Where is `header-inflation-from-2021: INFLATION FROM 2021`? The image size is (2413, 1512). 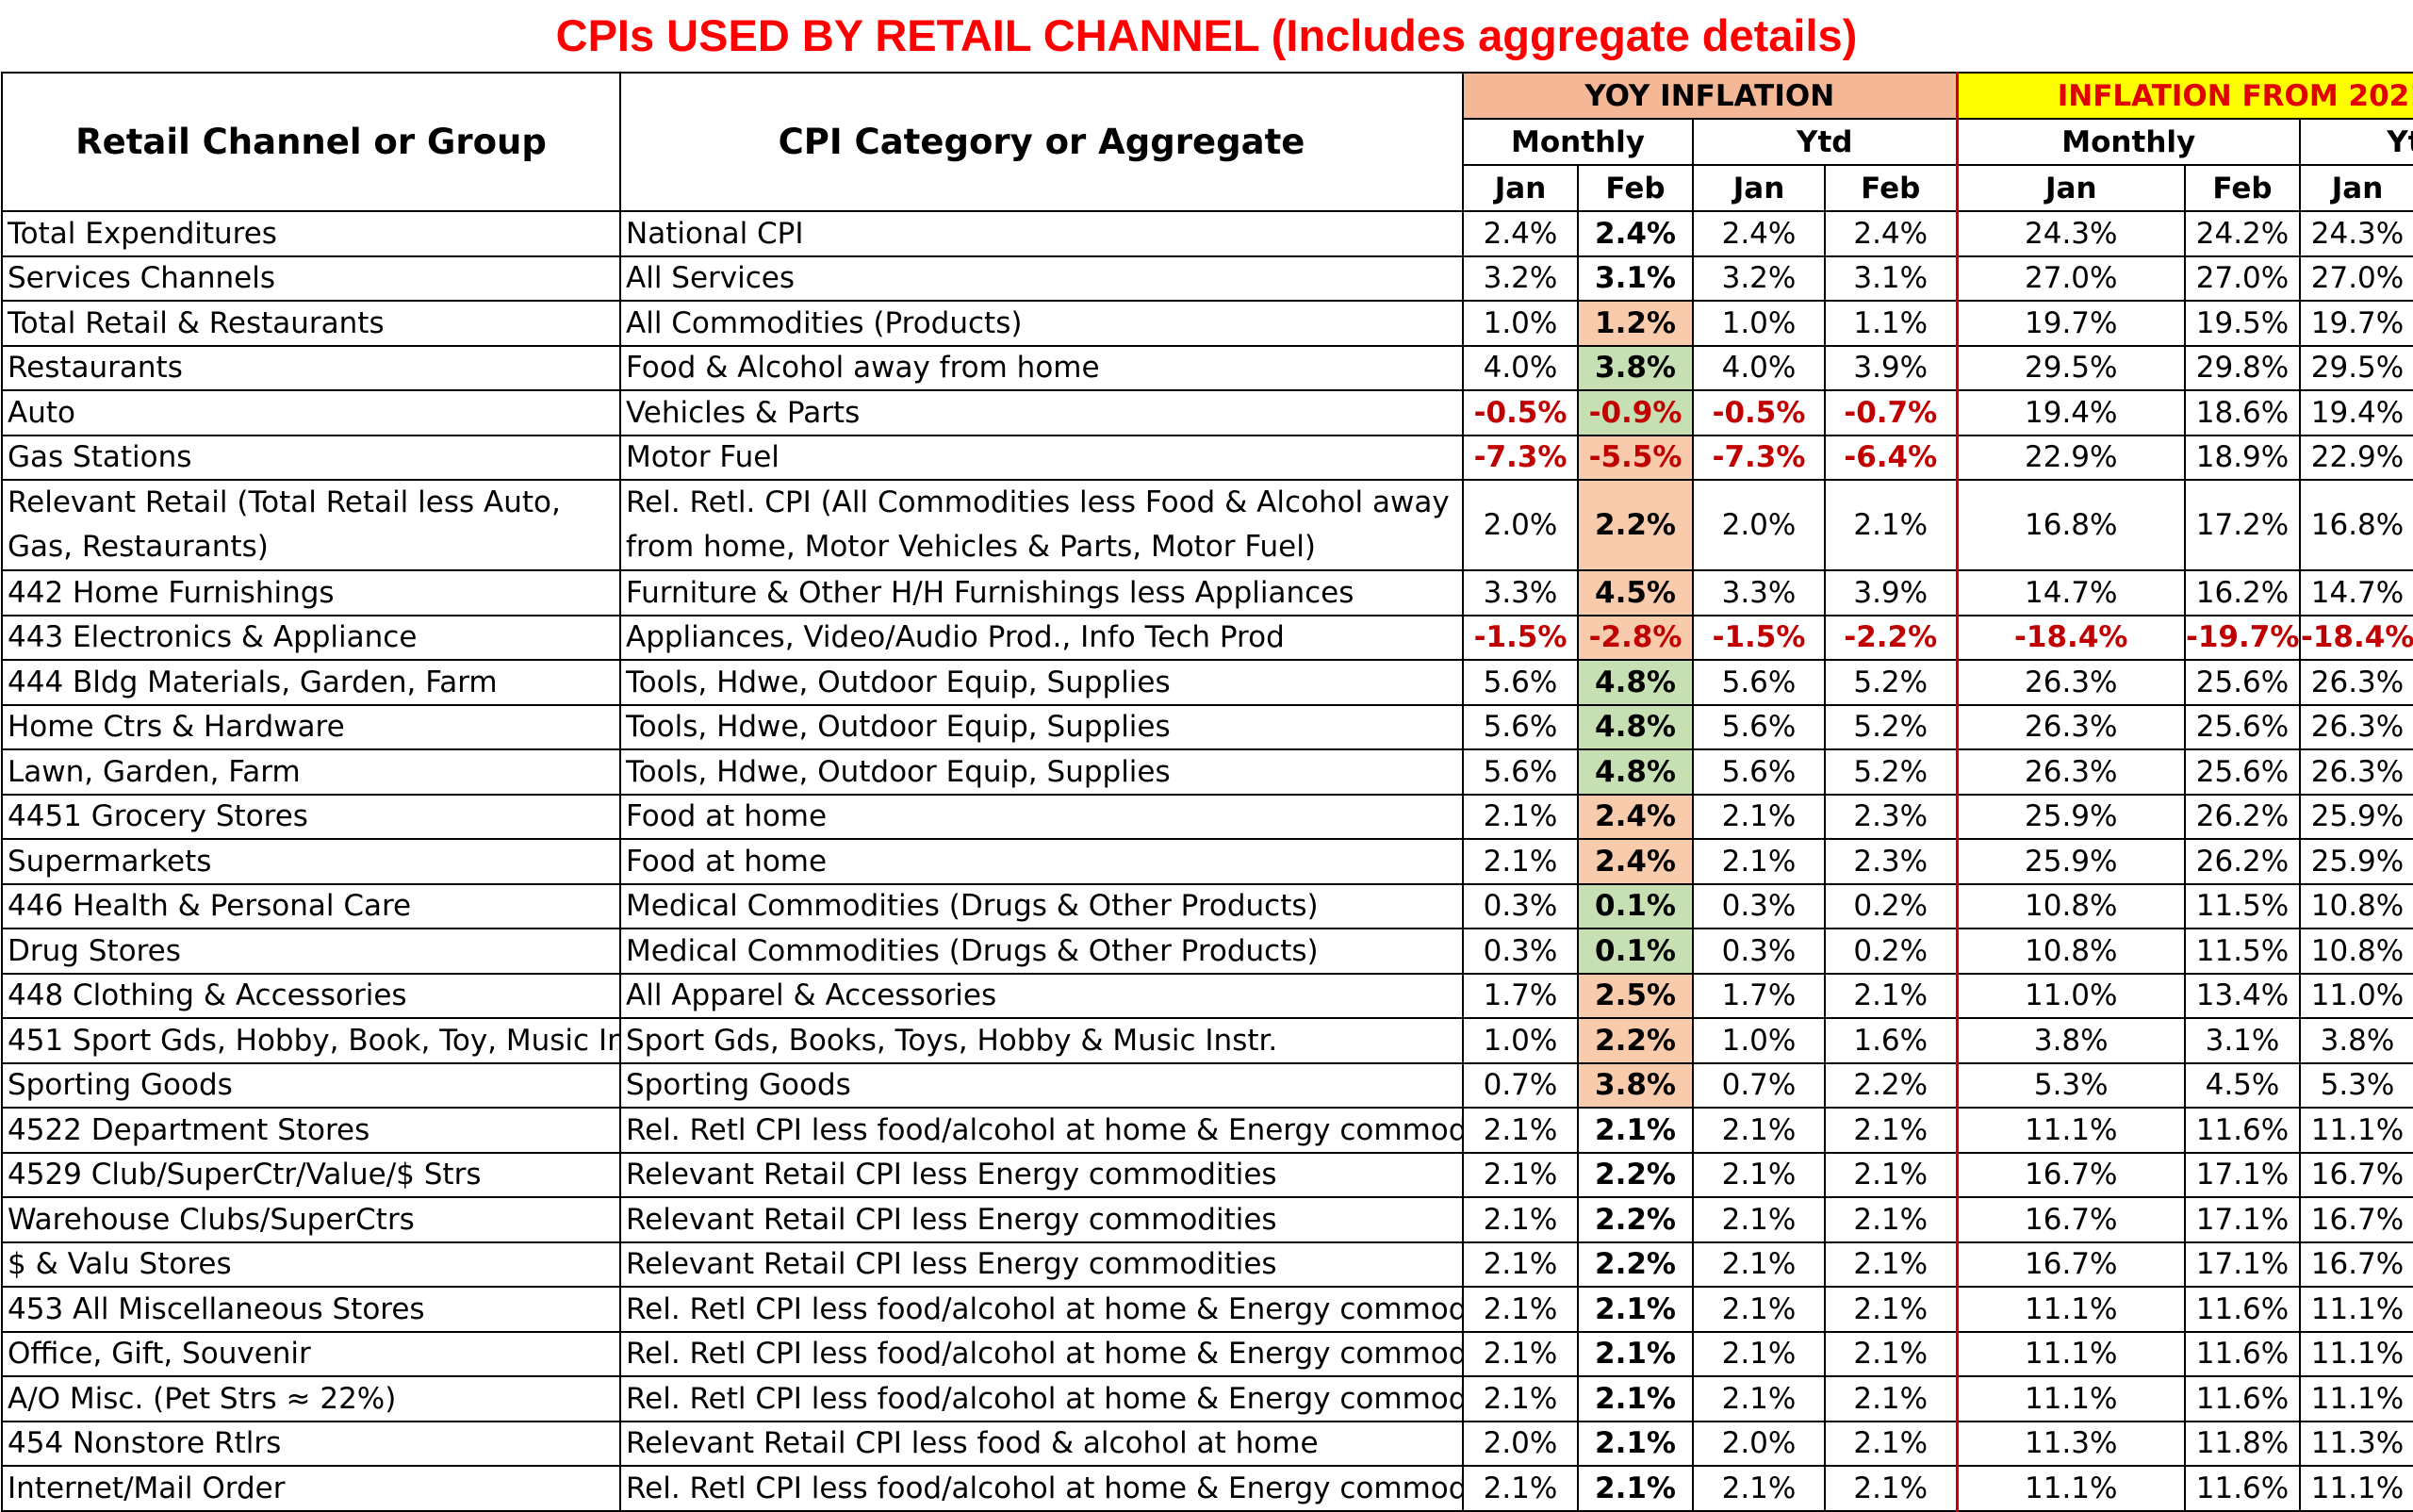
header-inflation-from-2021: INFLATION FROM 2021 is located at coordinates (2184, 96).